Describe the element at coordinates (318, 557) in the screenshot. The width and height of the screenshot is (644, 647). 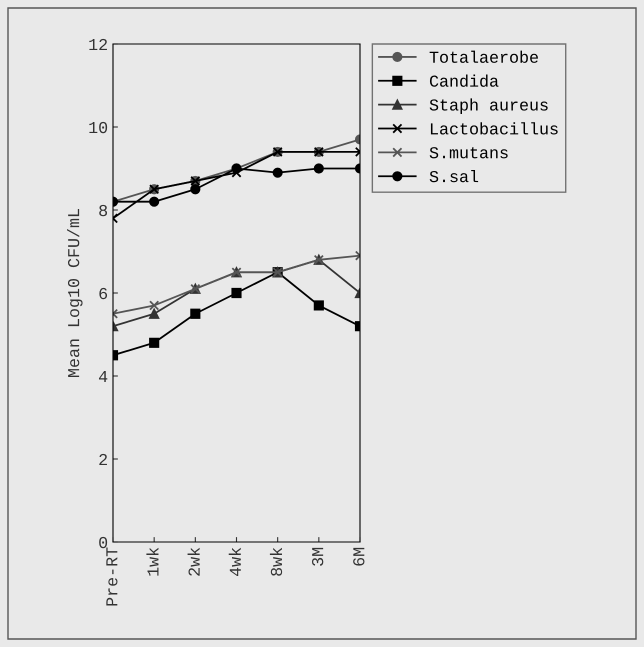
I see `x-tick-label: 3M` at that location.